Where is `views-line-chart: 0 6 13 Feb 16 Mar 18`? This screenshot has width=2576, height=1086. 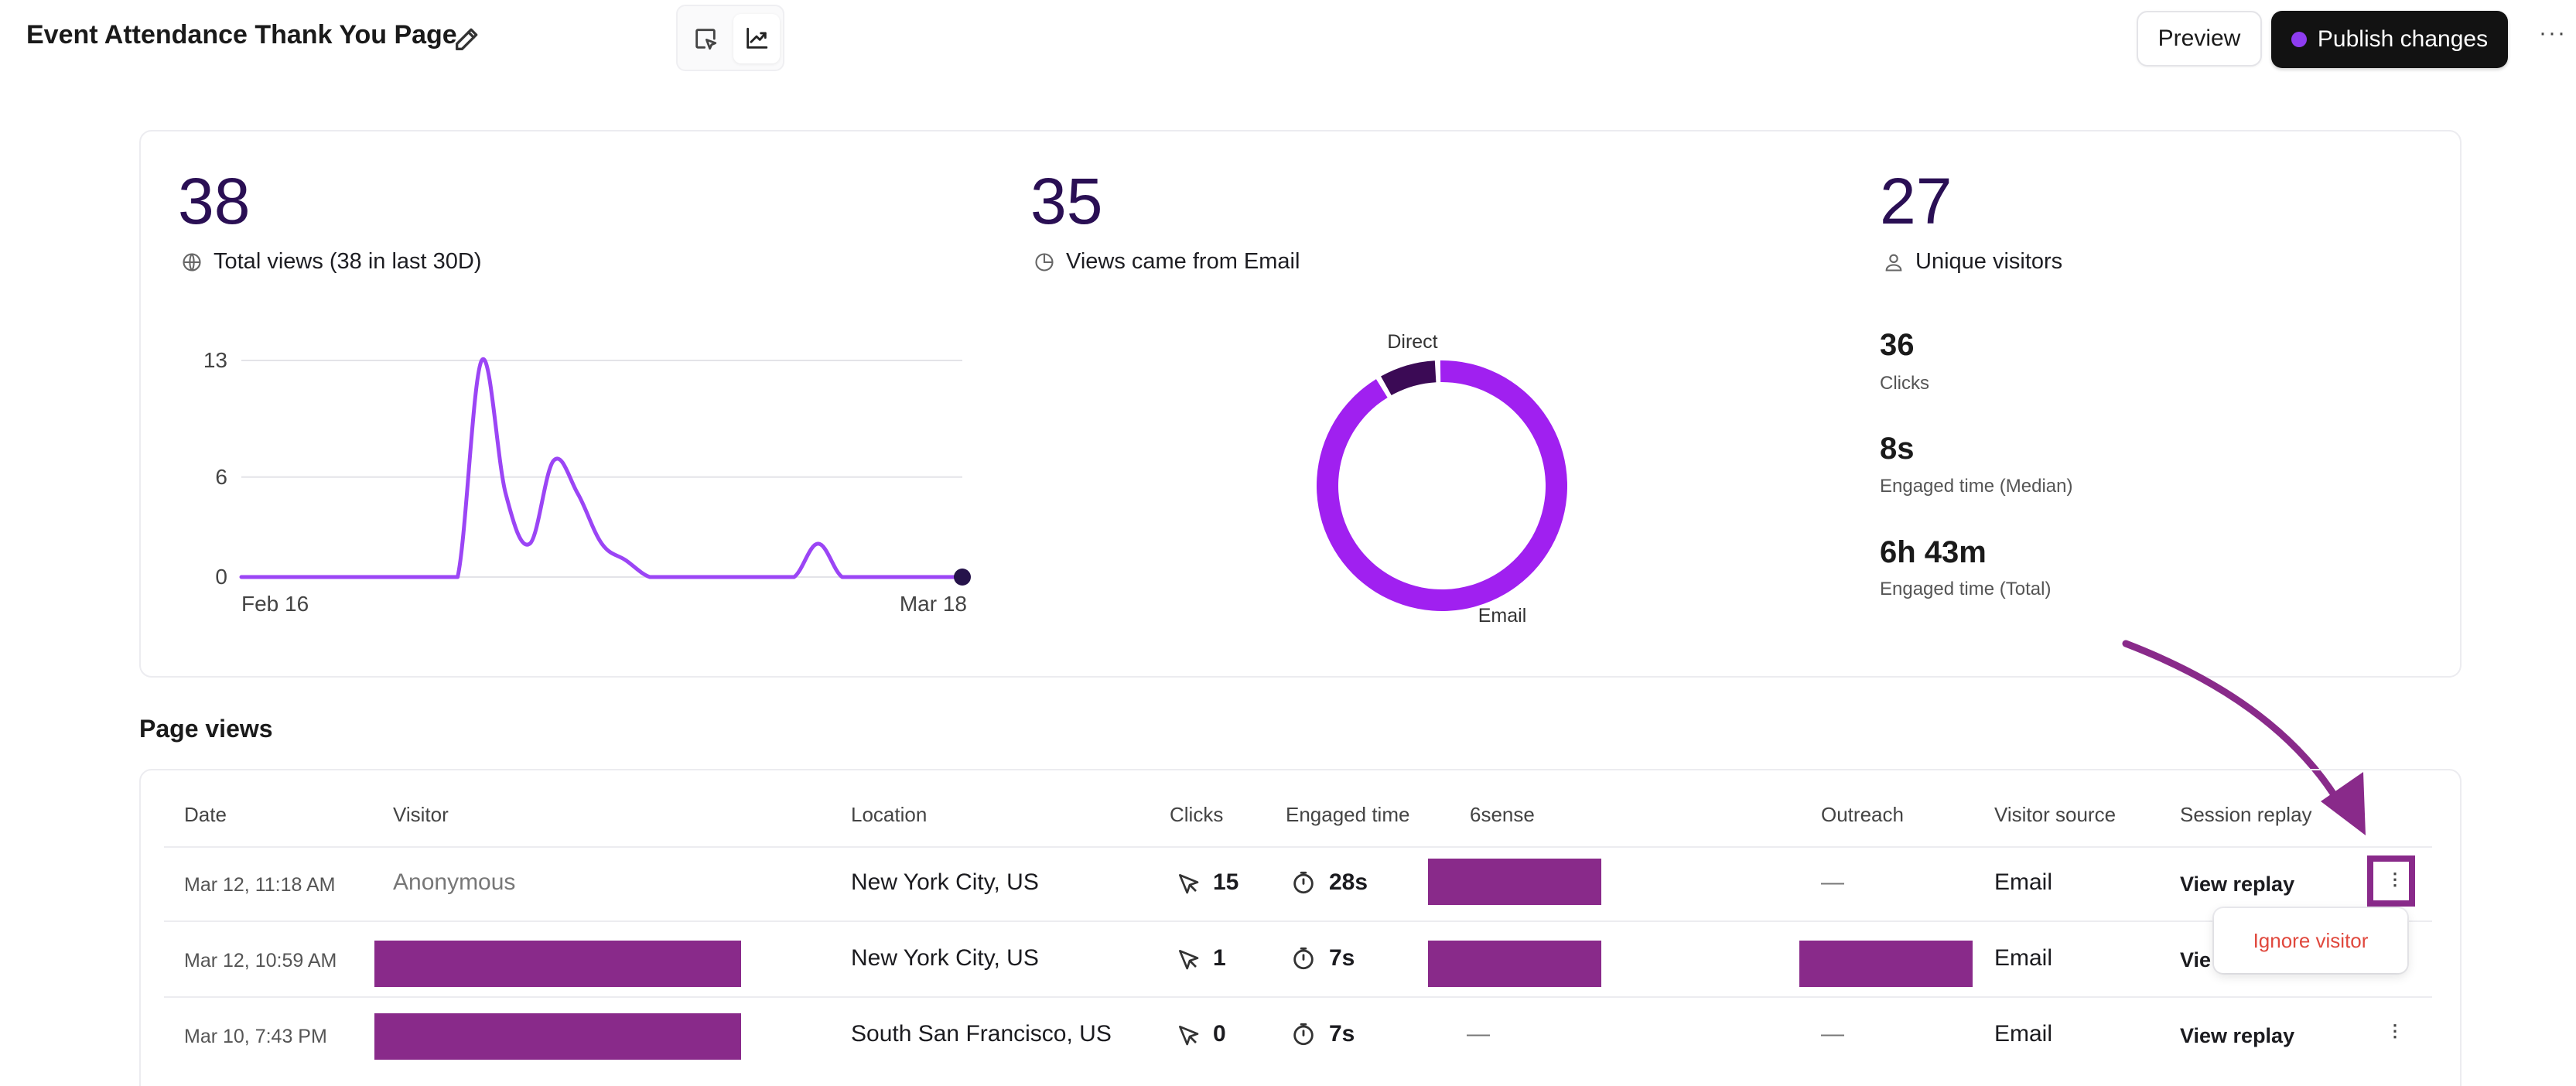 views-line-chart: 0 6 13 Feb 16 Mar 18 is located at coordinates (587, 482).